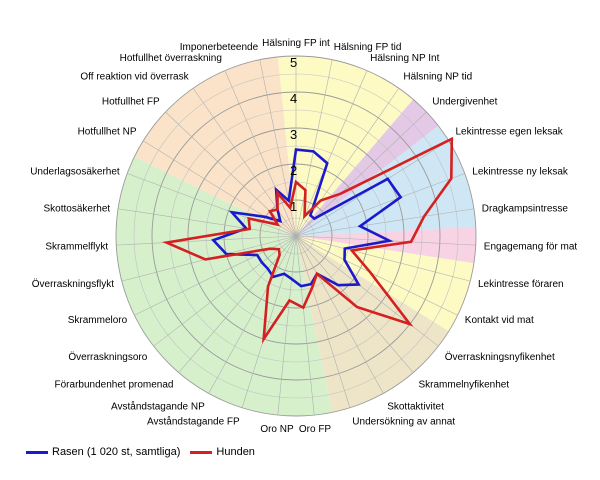 The height and width of the screenshot is (480, 600). What do you see at coordinates (158, 406) in the screenshot?
I see `category-label-18: Avståndstagande NP` at bounding box center [158, 406].